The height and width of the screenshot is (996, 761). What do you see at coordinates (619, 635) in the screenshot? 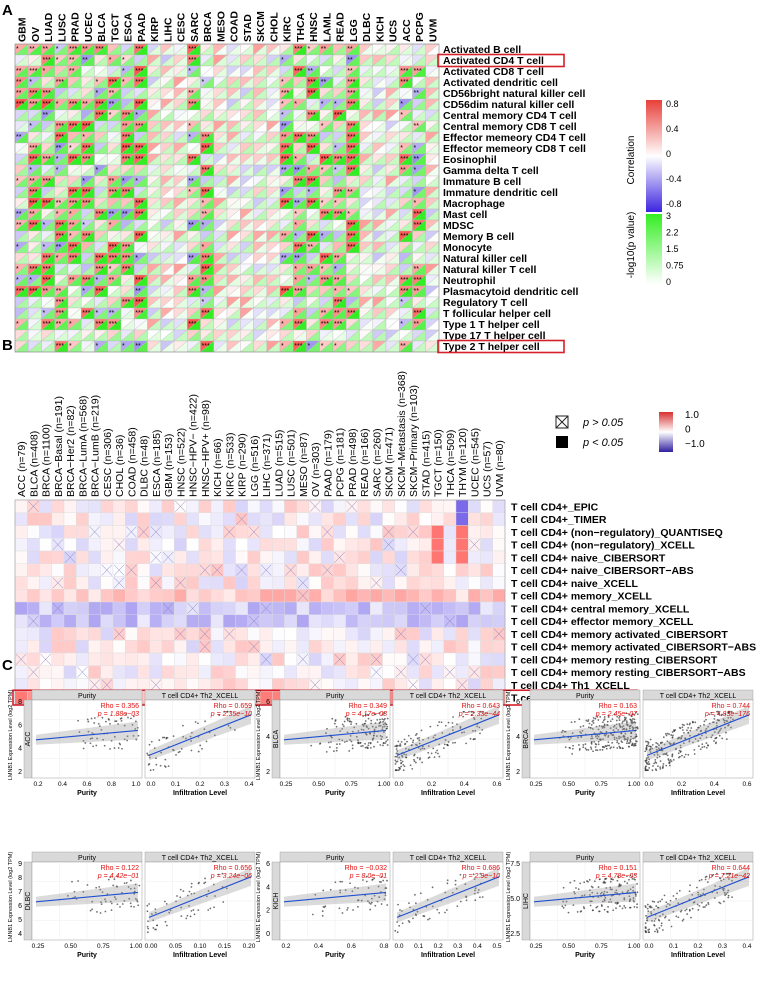
I see `panel-b-row-label: T cell CD4+ memory activated_CIBERSORT` at bounding box center [619, 635].